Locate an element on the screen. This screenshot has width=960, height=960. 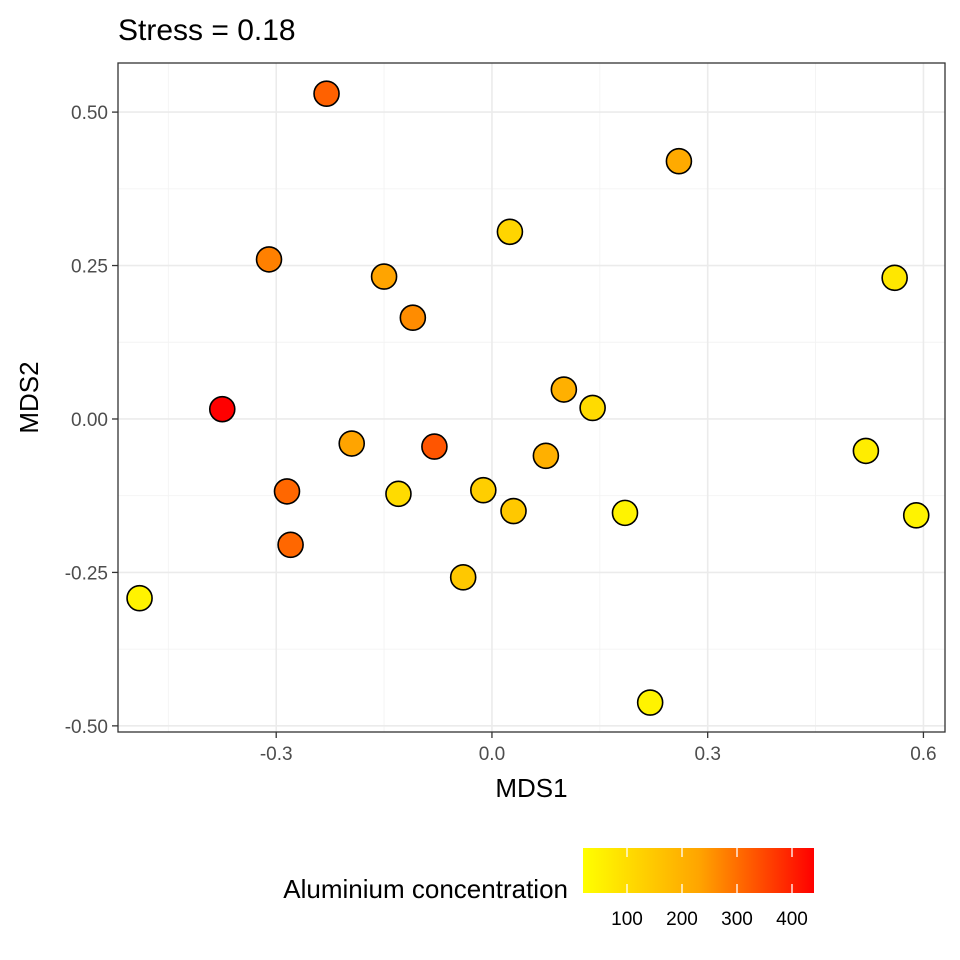
legend-tick-label-3: 400 is located at coordinates (792, 919).